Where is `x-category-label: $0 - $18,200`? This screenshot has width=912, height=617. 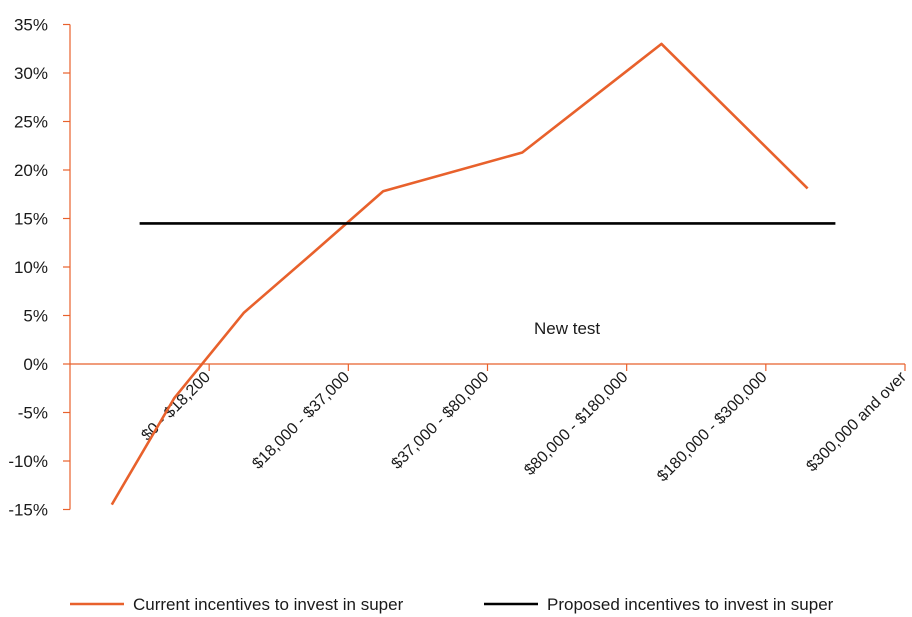
x-category-label: $0 - $18,200 is located at coordinates (176, 407).